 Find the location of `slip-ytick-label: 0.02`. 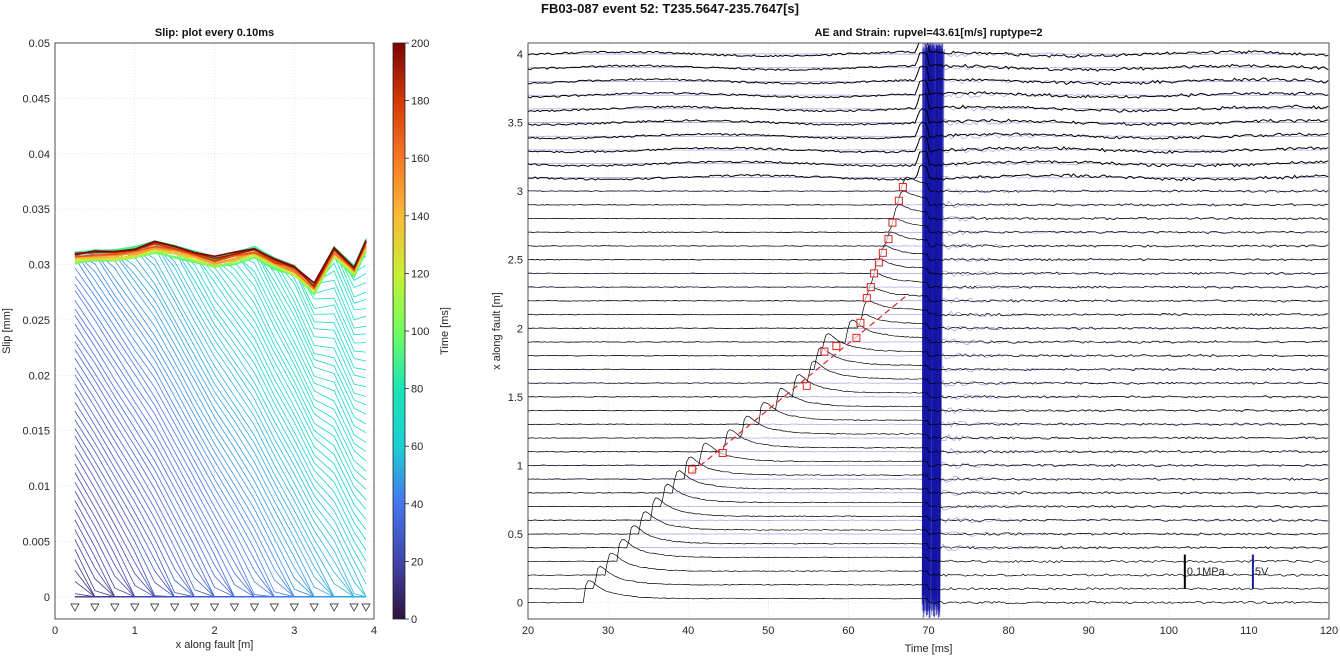

slip-ytick-label: 0.02 is located at coordinates (39, 376).